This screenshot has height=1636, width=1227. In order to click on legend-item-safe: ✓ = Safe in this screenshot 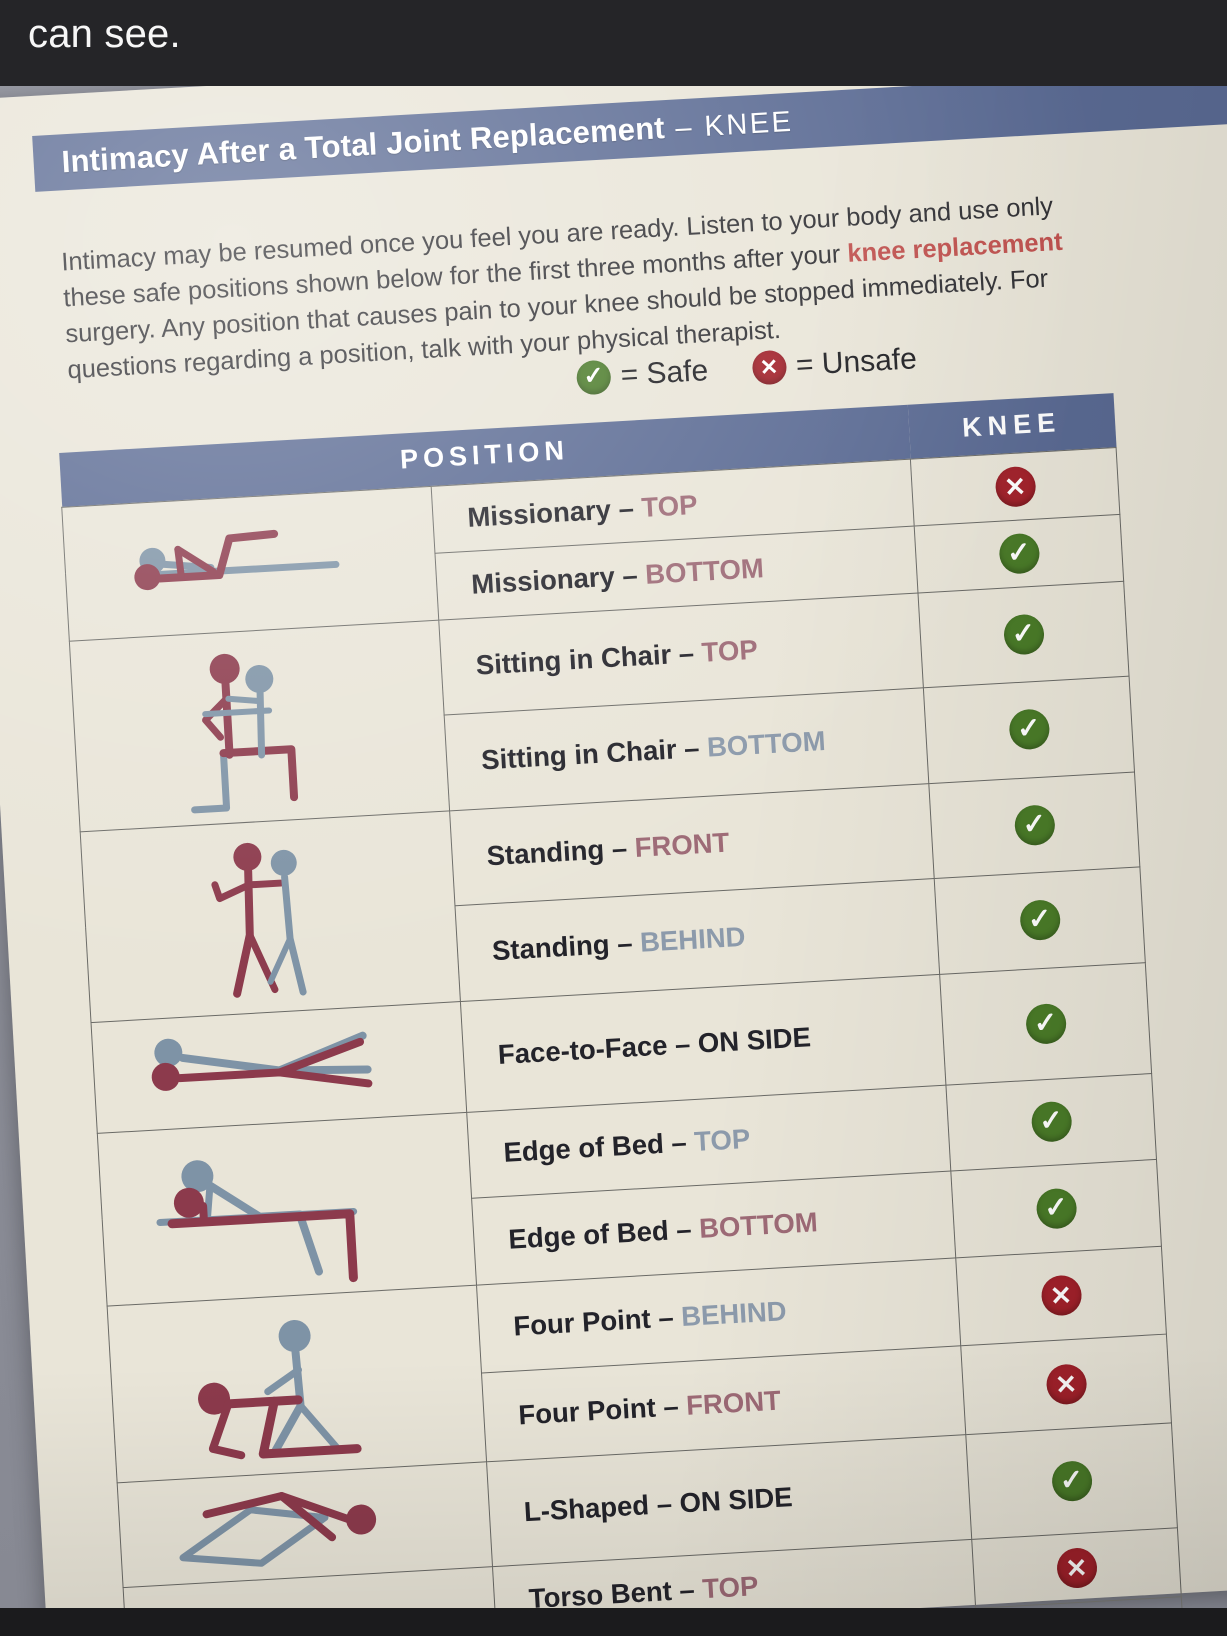, I will do `click(642, 375)`.